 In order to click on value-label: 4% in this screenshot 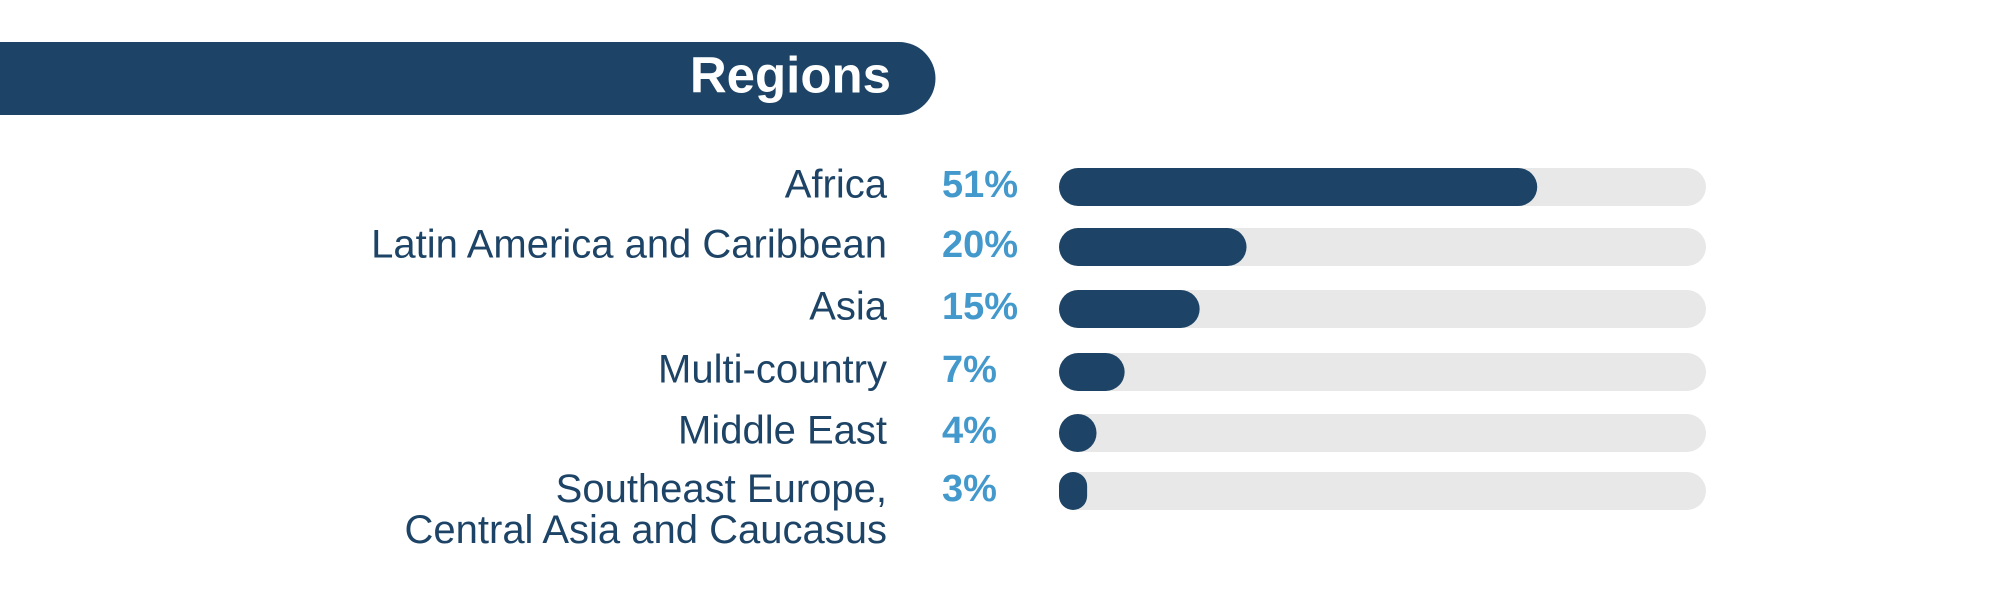, I will do `click(969, 431)`.